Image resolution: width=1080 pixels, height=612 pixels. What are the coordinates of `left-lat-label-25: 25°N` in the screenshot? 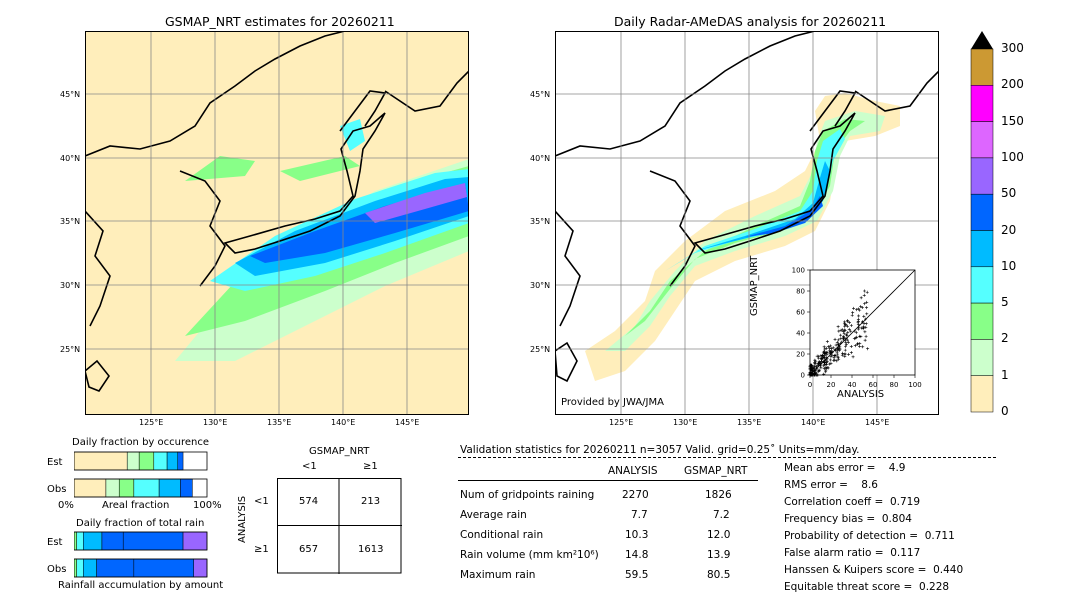 It's located at (70, 349).